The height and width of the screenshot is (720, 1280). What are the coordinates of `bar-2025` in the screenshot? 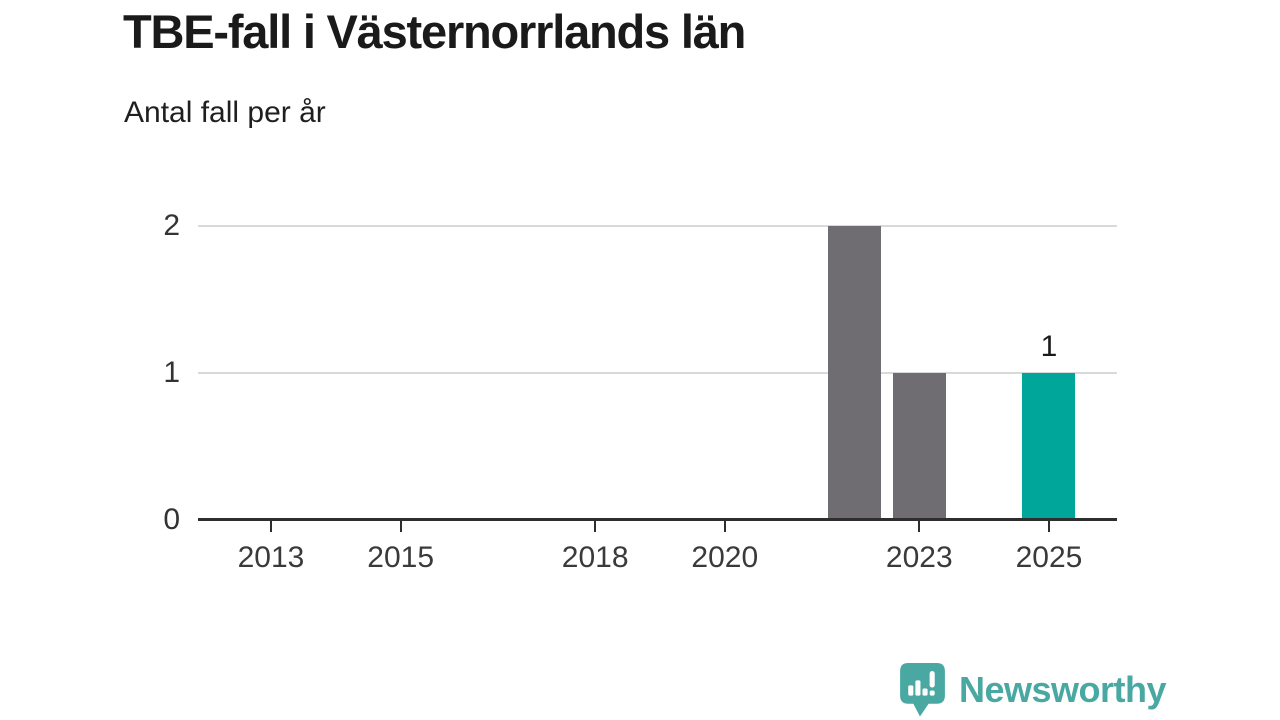 It's located at (1049, 446).